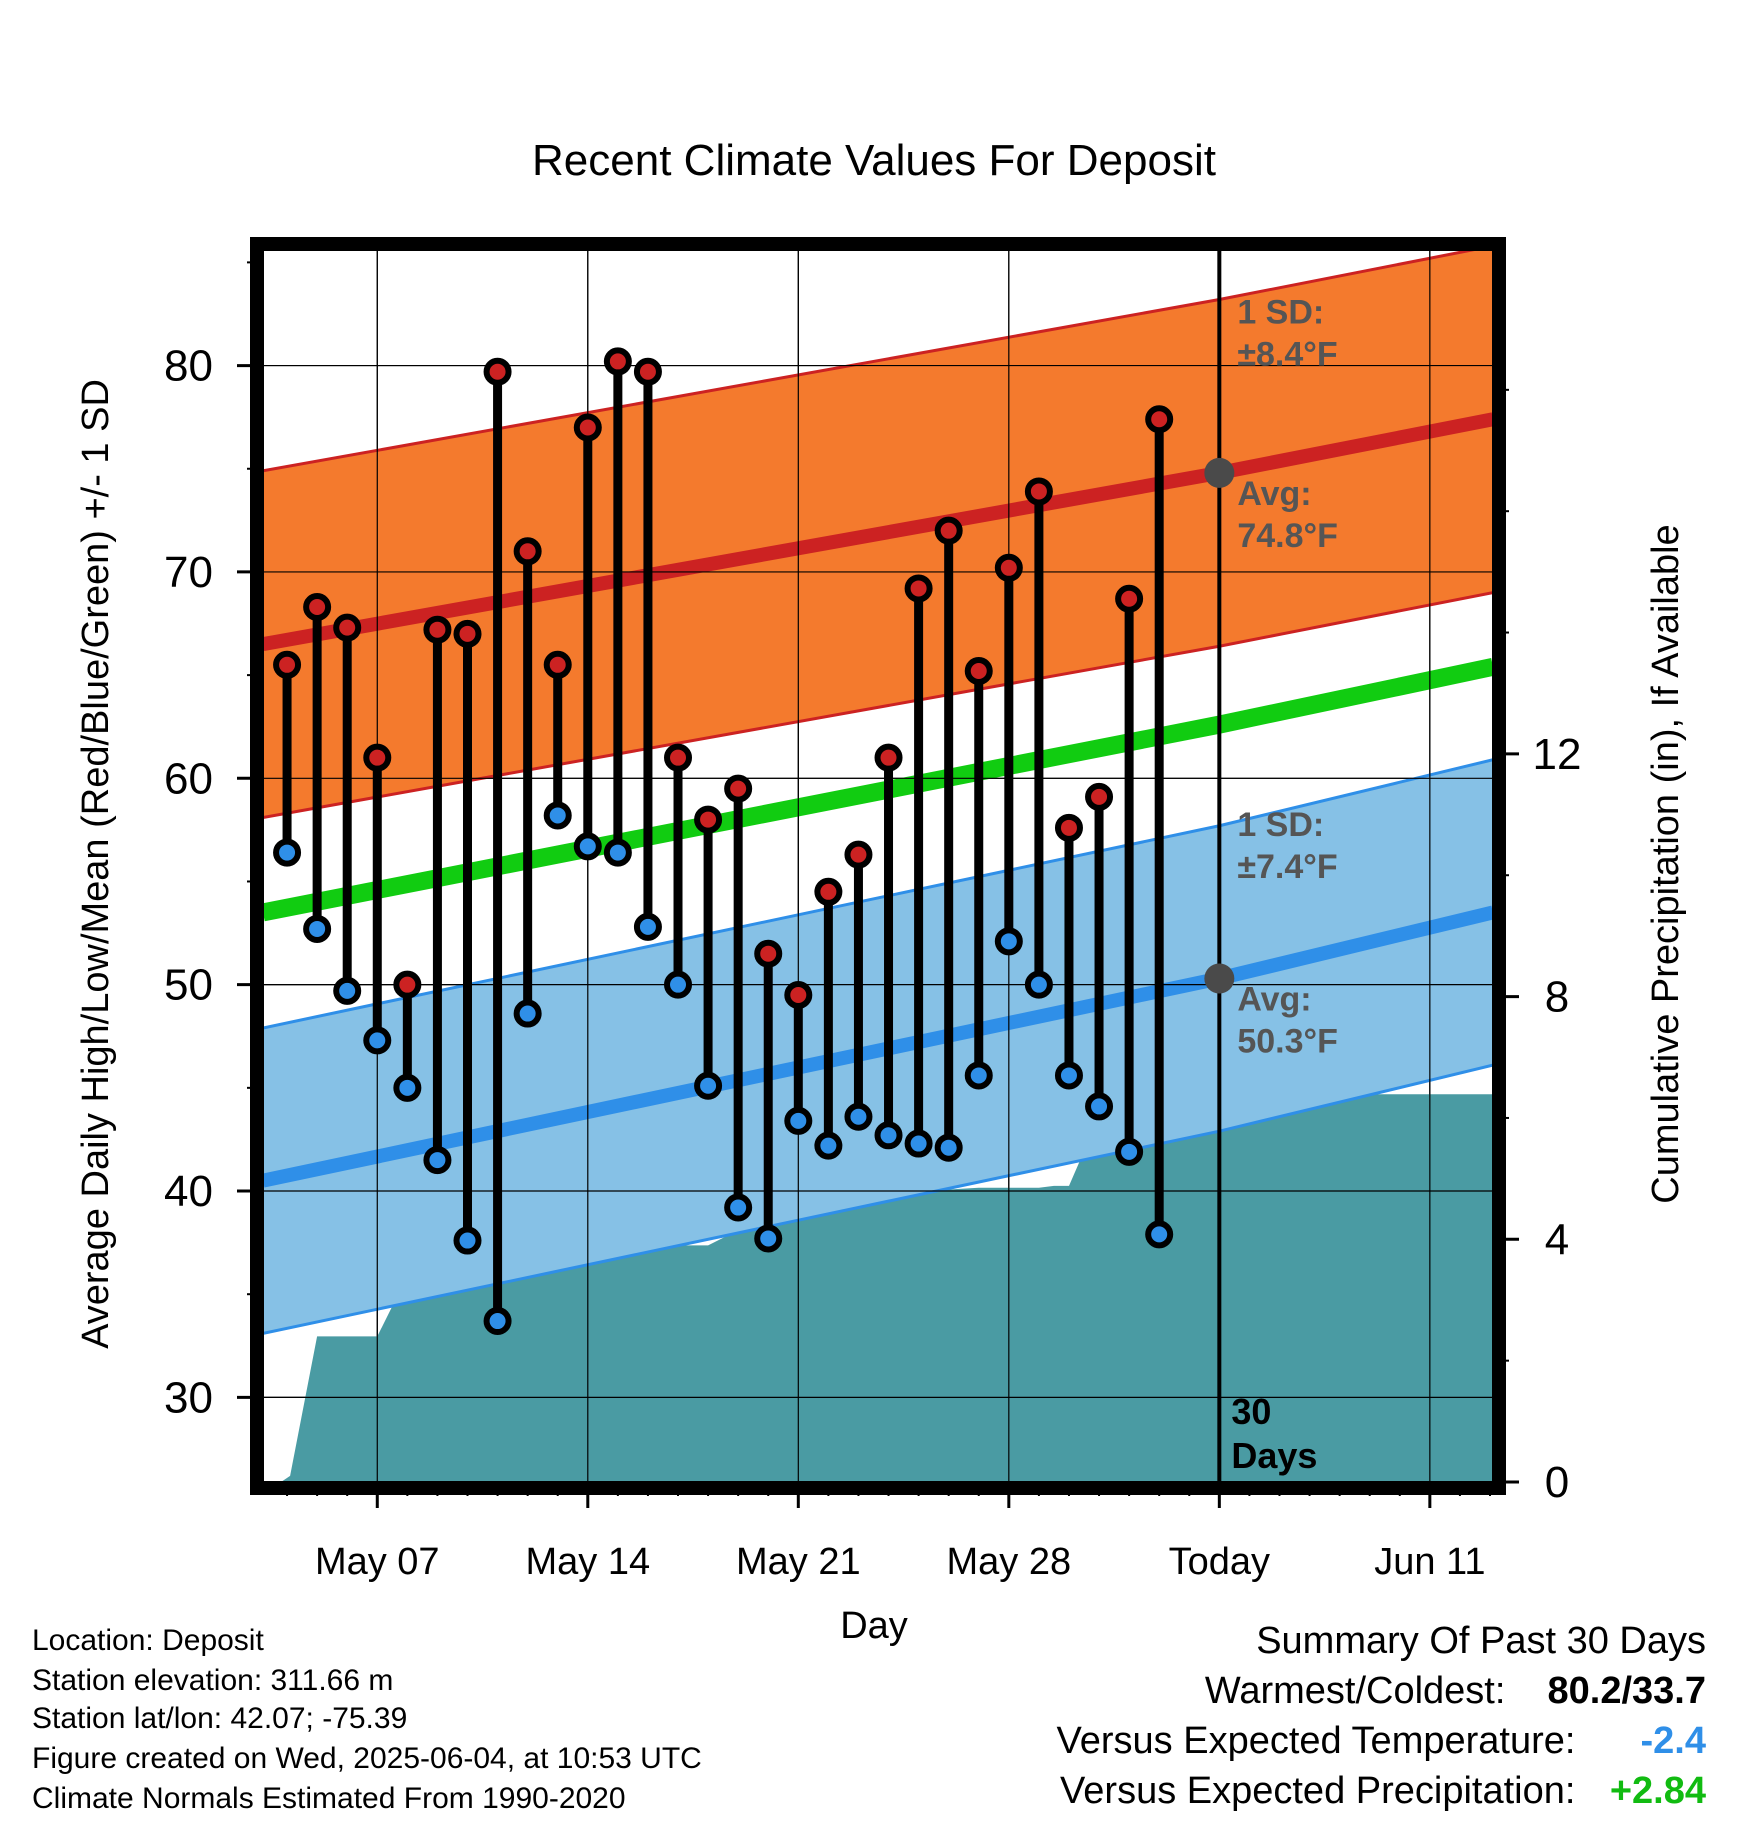 The image size is (1748, 1828). I want to click on x-axis-label: Day, so click(874, 1626).